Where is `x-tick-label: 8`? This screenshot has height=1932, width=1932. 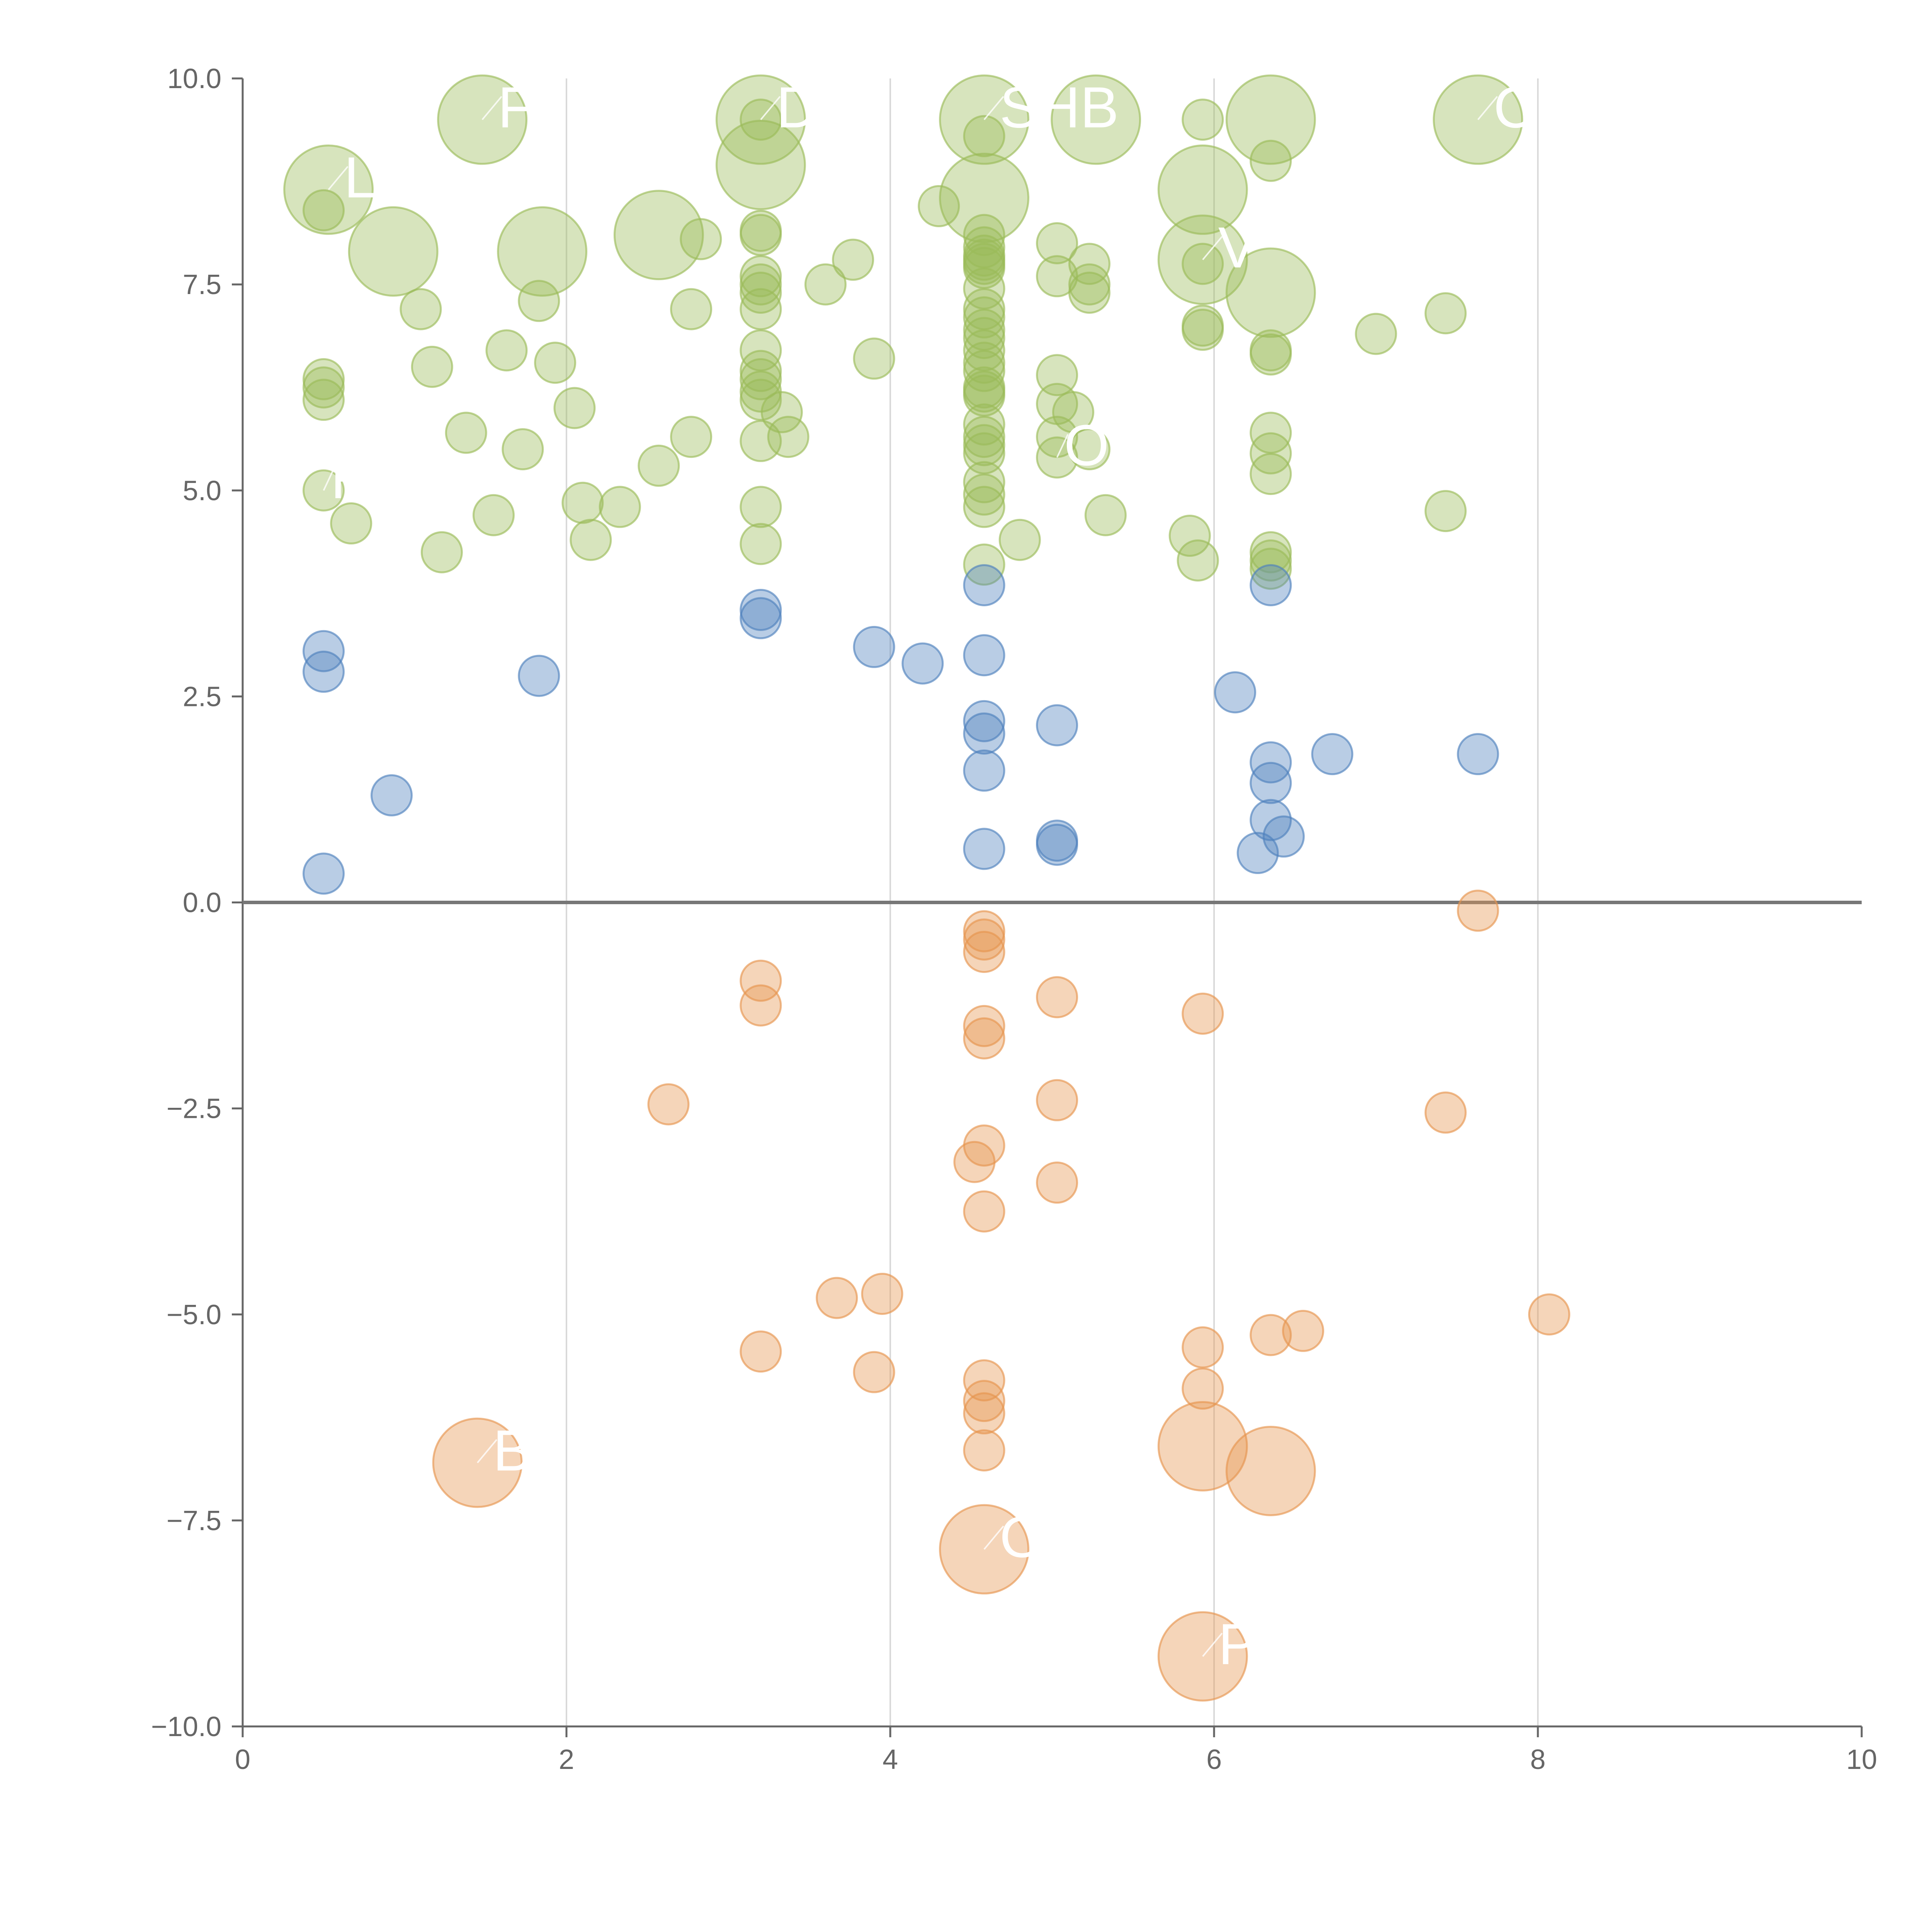
x-tick-label: 8 is located at coordinates (1538, 1759).